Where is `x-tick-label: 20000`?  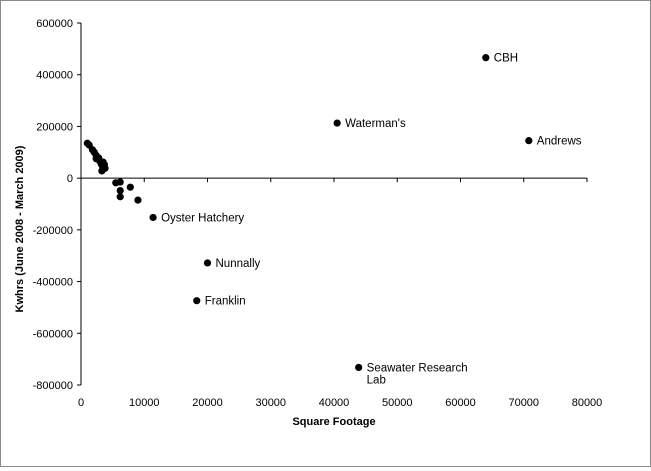 x-tick-label: 20000 is located at coordinates (207, 403).